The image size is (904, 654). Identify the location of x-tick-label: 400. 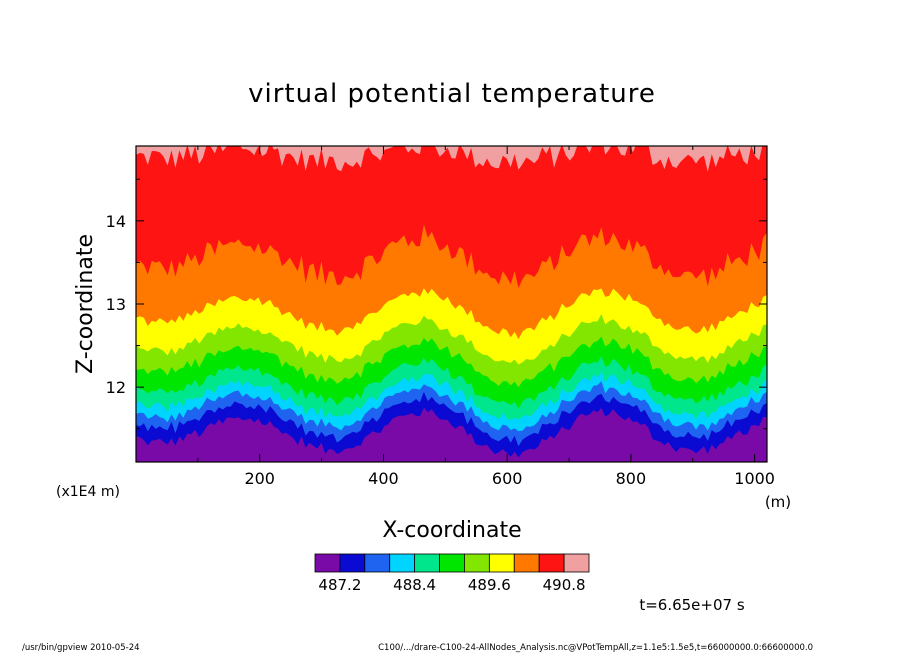
(383, 478).